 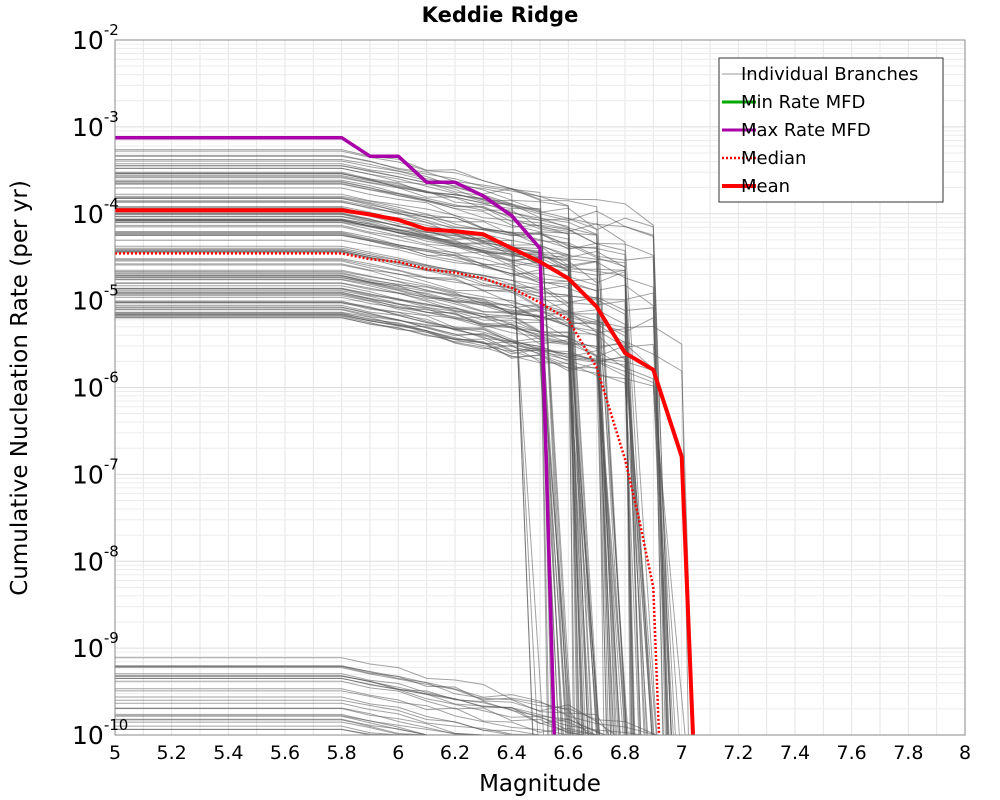 I want to click on x-tick-label: 7.6, so click(x=852, y=753).